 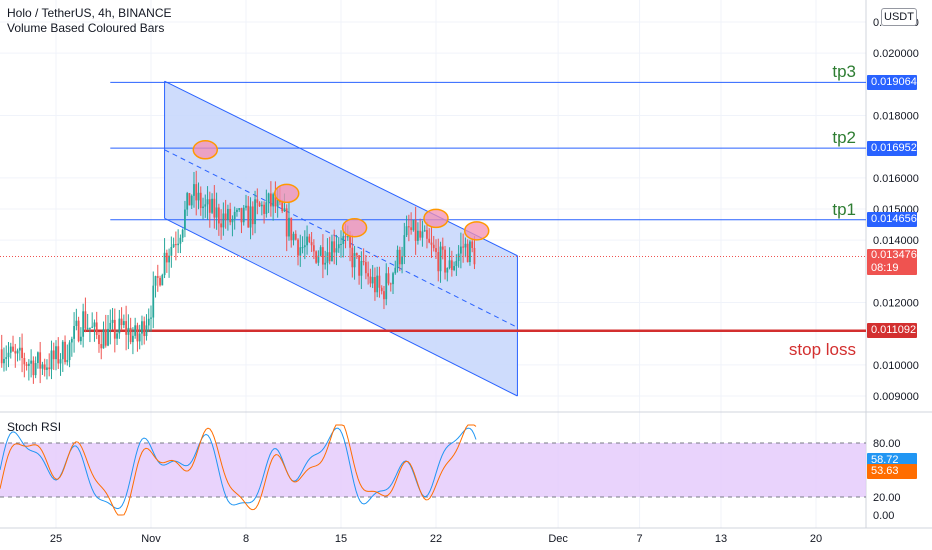 I want to click on channel-lower, so click(x=341, y=307).